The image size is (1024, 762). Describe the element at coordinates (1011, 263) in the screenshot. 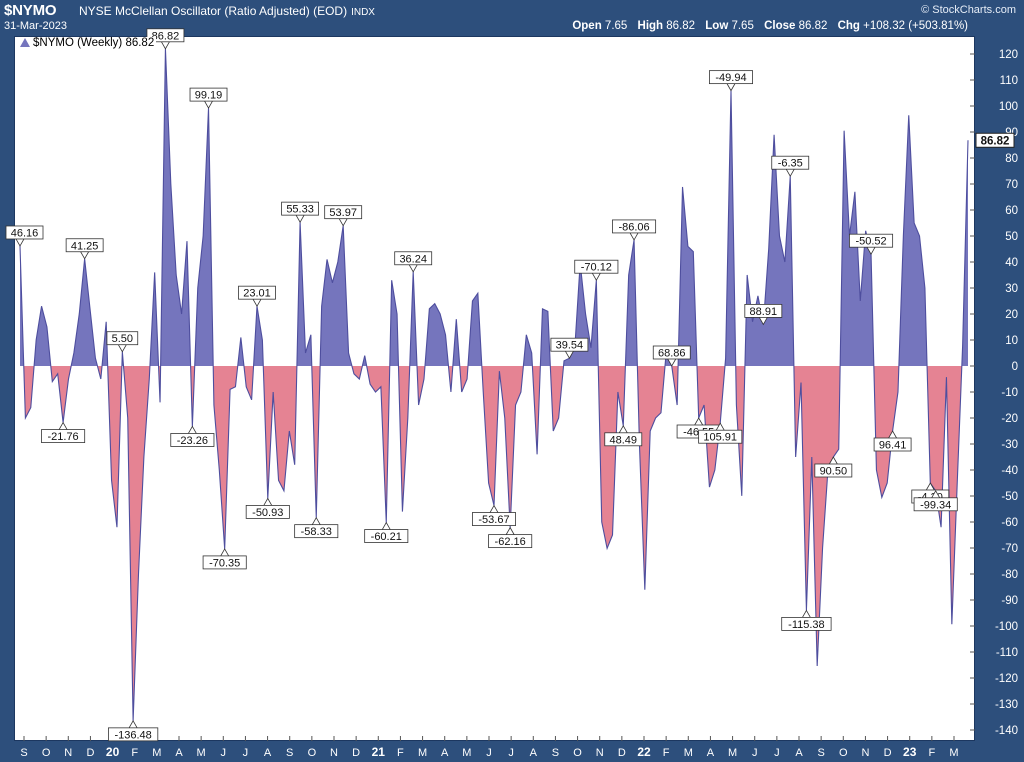

I see `y-tick-label: 40` at that location.